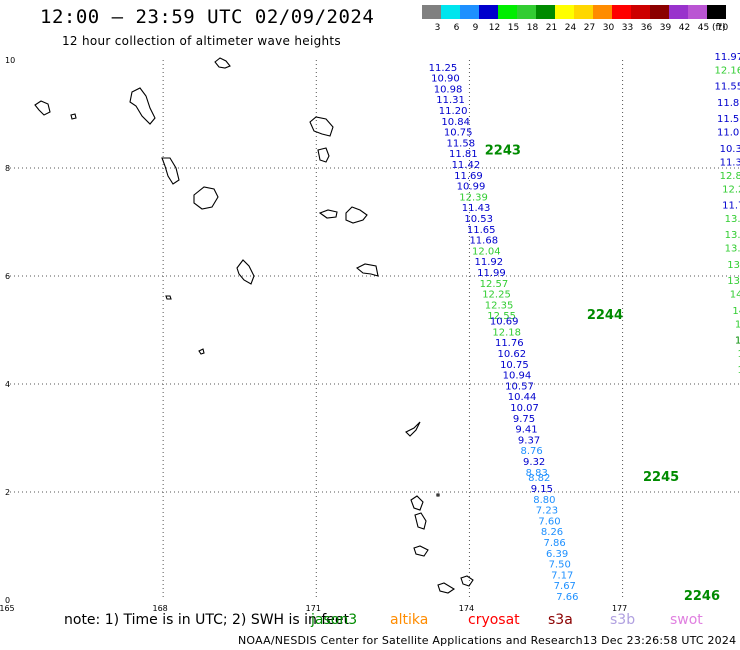 This screenshot has height=650, width=740. What do you see at coordinates (565, 586) in the screenshot?
I see `data-point-label: 7.67` at bounding box center [565, 586].